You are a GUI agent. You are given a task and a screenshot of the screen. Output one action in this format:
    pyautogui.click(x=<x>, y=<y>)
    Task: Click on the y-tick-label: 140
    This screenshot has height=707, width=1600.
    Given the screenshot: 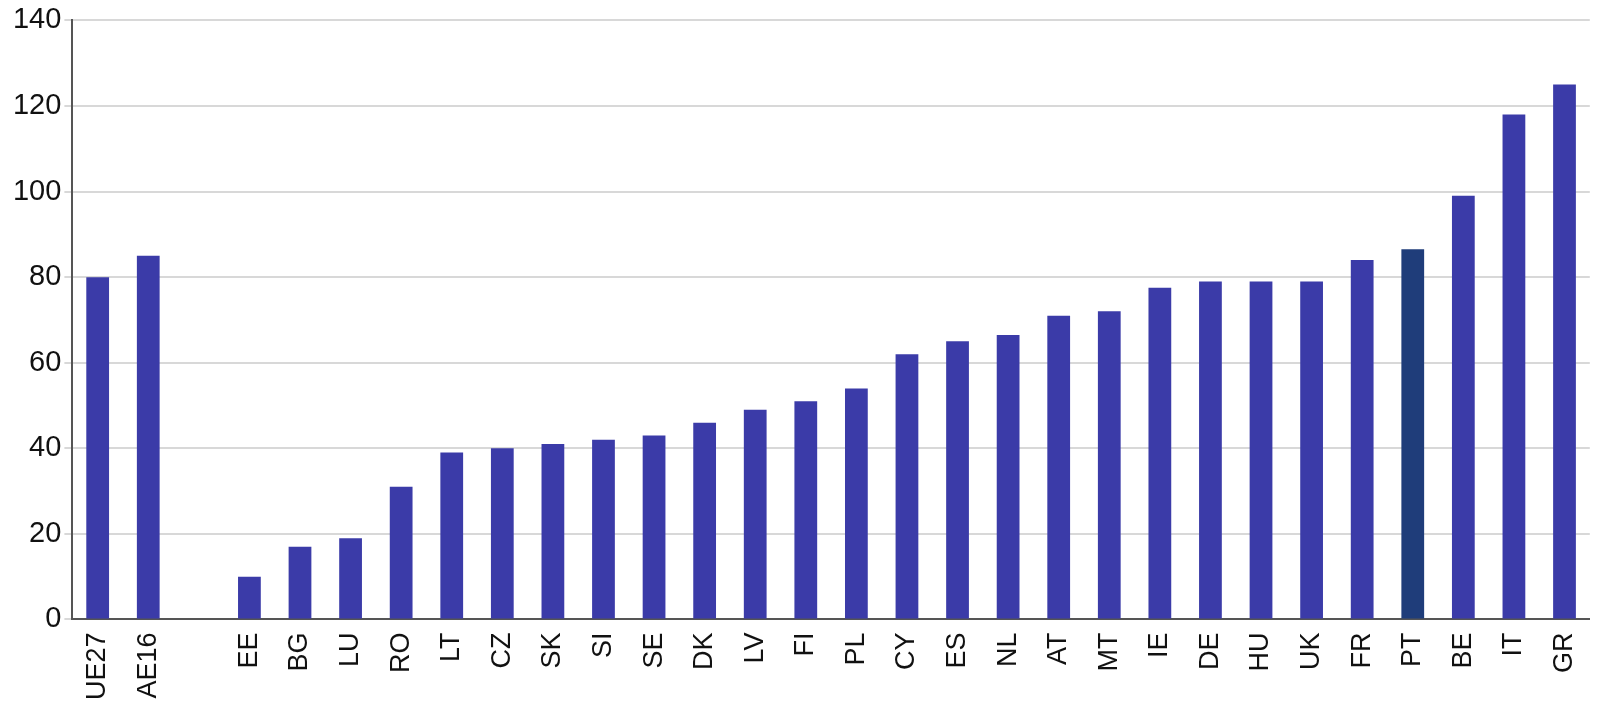 What is the action you would take?
    pyautogui.click(x=37, y=18)
    